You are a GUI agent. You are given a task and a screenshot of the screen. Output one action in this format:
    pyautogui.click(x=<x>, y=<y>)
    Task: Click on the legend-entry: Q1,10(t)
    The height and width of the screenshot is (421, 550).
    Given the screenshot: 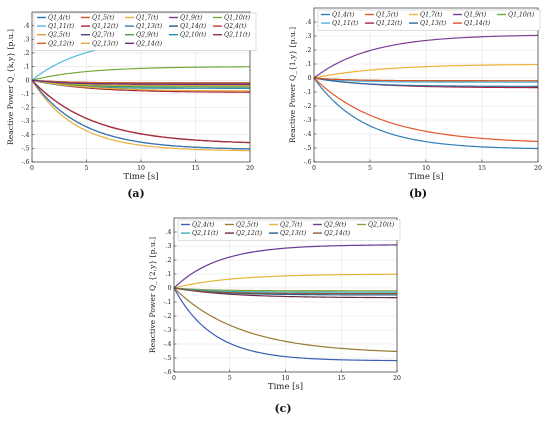 What is the action you would take?
    pyautogui.click(x=237, y=18)
    